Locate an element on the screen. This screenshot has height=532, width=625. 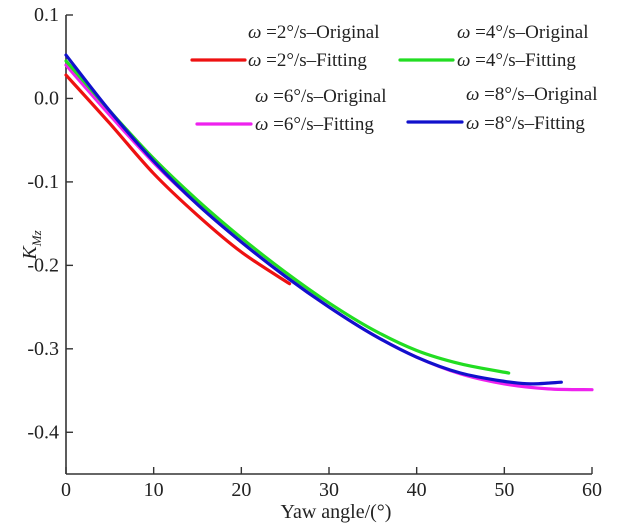
legend-entry: ω =2°/s–Original is located at coordinates (313, 32).